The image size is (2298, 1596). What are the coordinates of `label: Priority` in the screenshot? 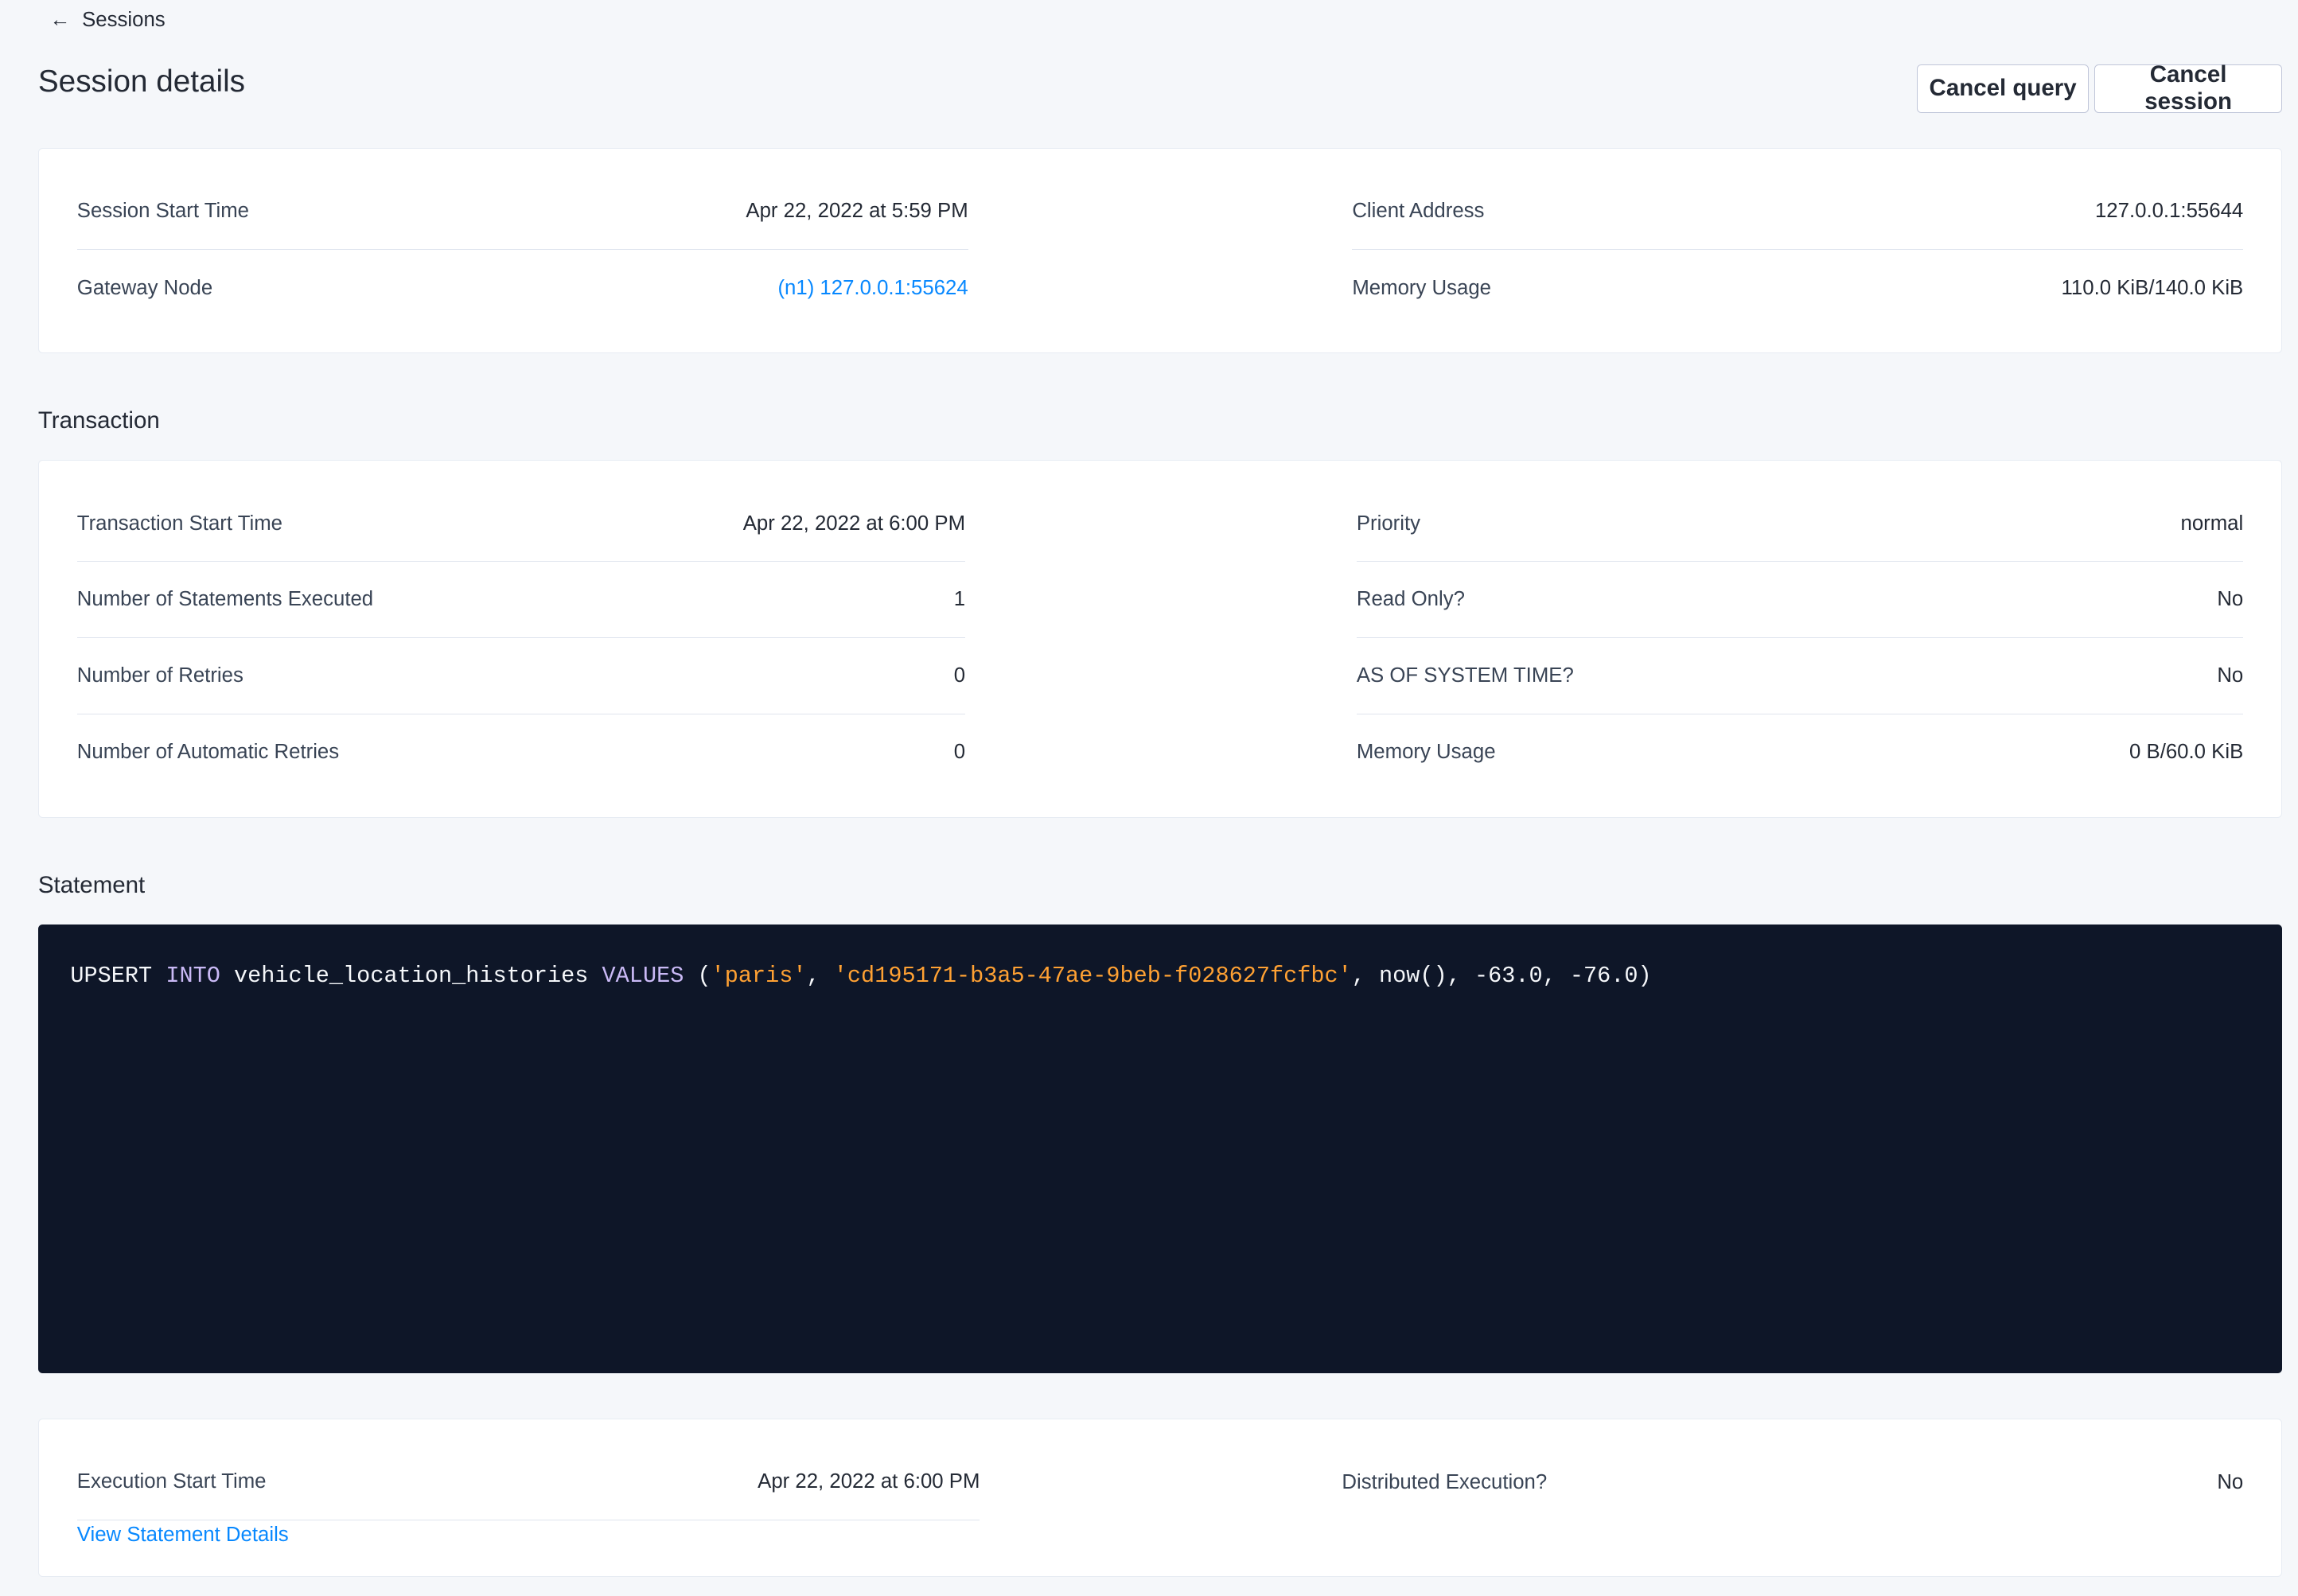 It's located at (1388, 523).